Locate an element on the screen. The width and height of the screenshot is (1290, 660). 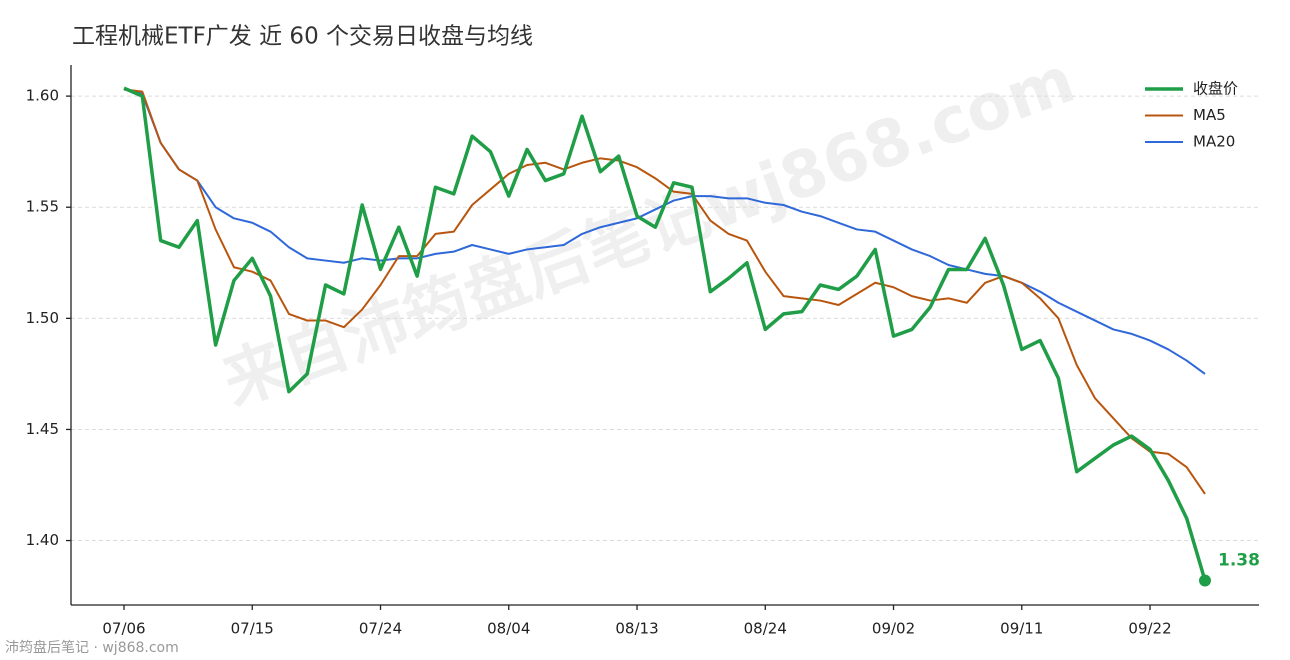
x-tick-label: 08/13 is located at coordinates (636, 629).